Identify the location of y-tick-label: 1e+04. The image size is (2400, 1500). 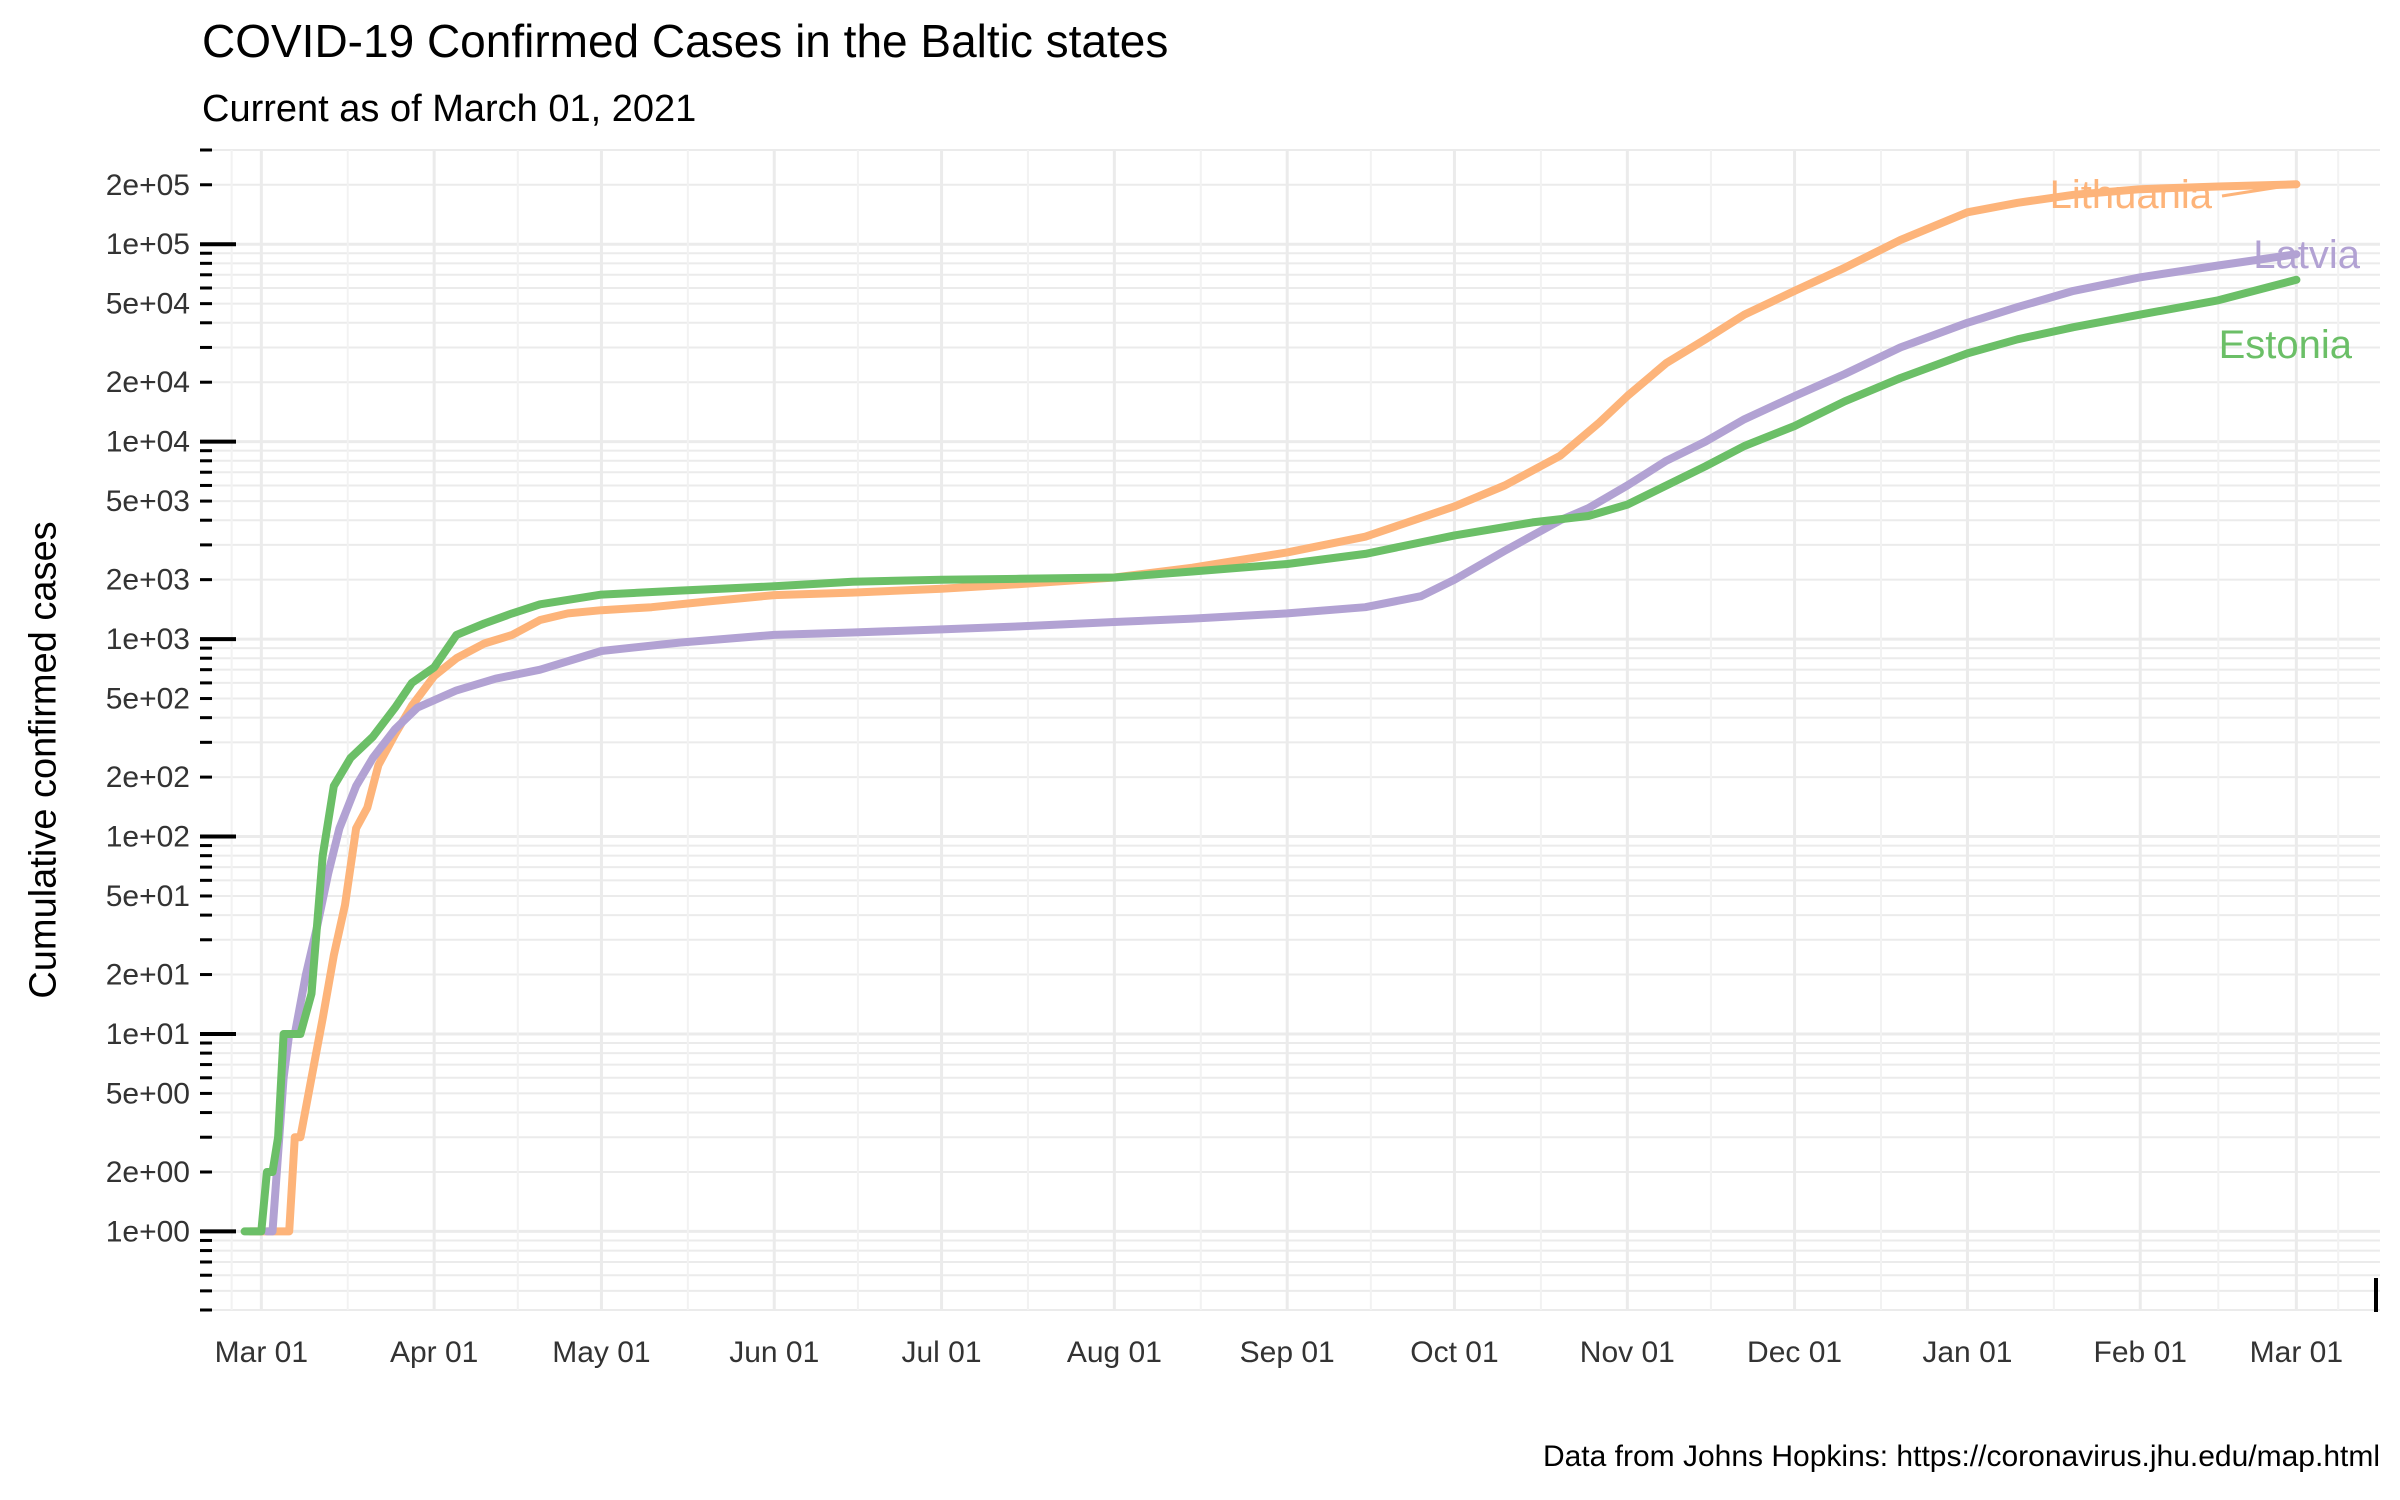
(148, 442).